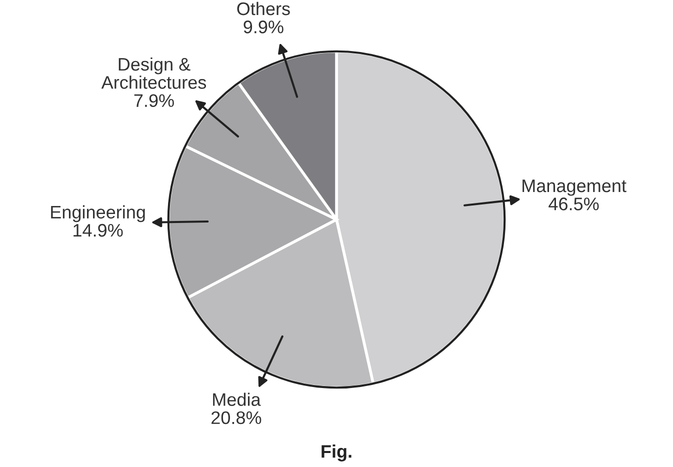 The width and height of the screenshot is (673, 467). What do you see at coordinates (154, 100) in the screenshot?
I see `data-label: 7.9%` at bounding box center [154, 100].